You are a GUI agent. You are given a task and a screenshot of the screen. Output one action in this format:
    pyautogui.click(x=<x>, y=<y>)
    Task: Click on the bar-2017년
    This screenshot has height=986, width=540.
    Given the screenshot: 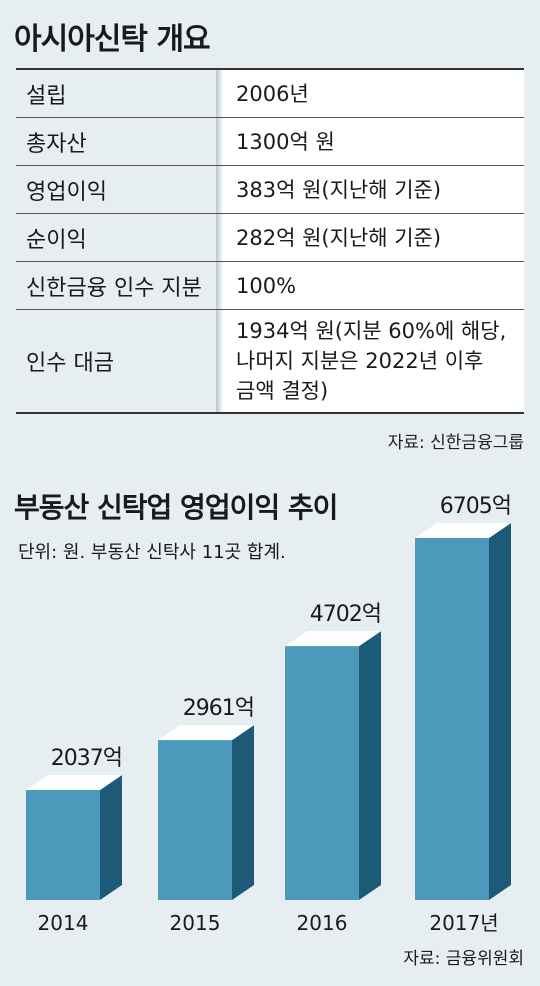 What is the action you would take?
    pyautogui.click(x=452, y=719)
    